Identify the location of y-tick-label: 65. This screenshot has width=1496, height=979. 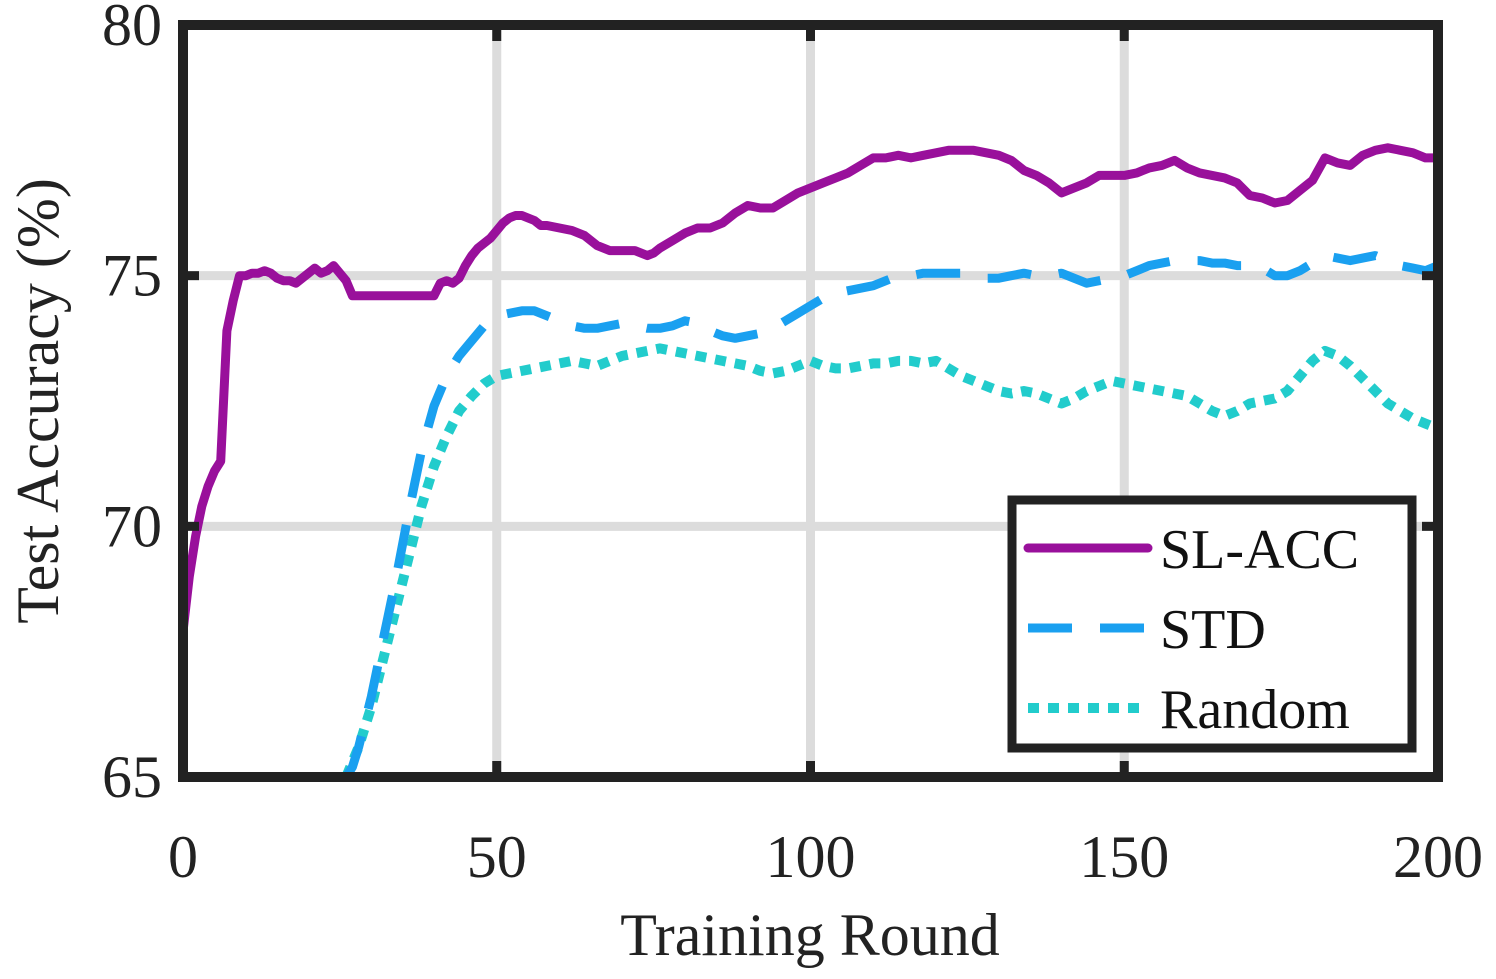
(132, 777).